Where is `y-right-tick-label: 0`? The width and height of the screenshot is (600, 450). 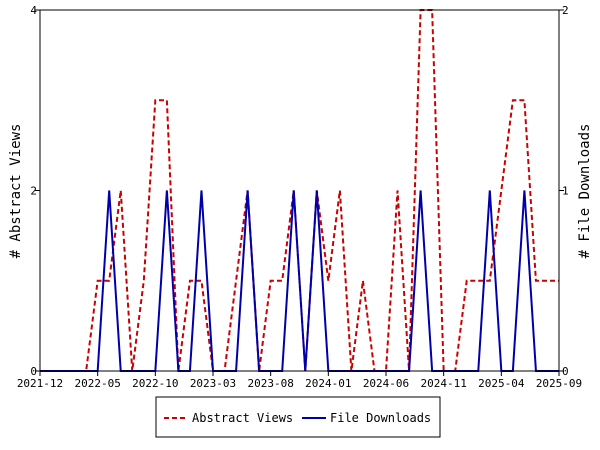 y-right-tick-label: 0 is located at coordinates (565, 371).